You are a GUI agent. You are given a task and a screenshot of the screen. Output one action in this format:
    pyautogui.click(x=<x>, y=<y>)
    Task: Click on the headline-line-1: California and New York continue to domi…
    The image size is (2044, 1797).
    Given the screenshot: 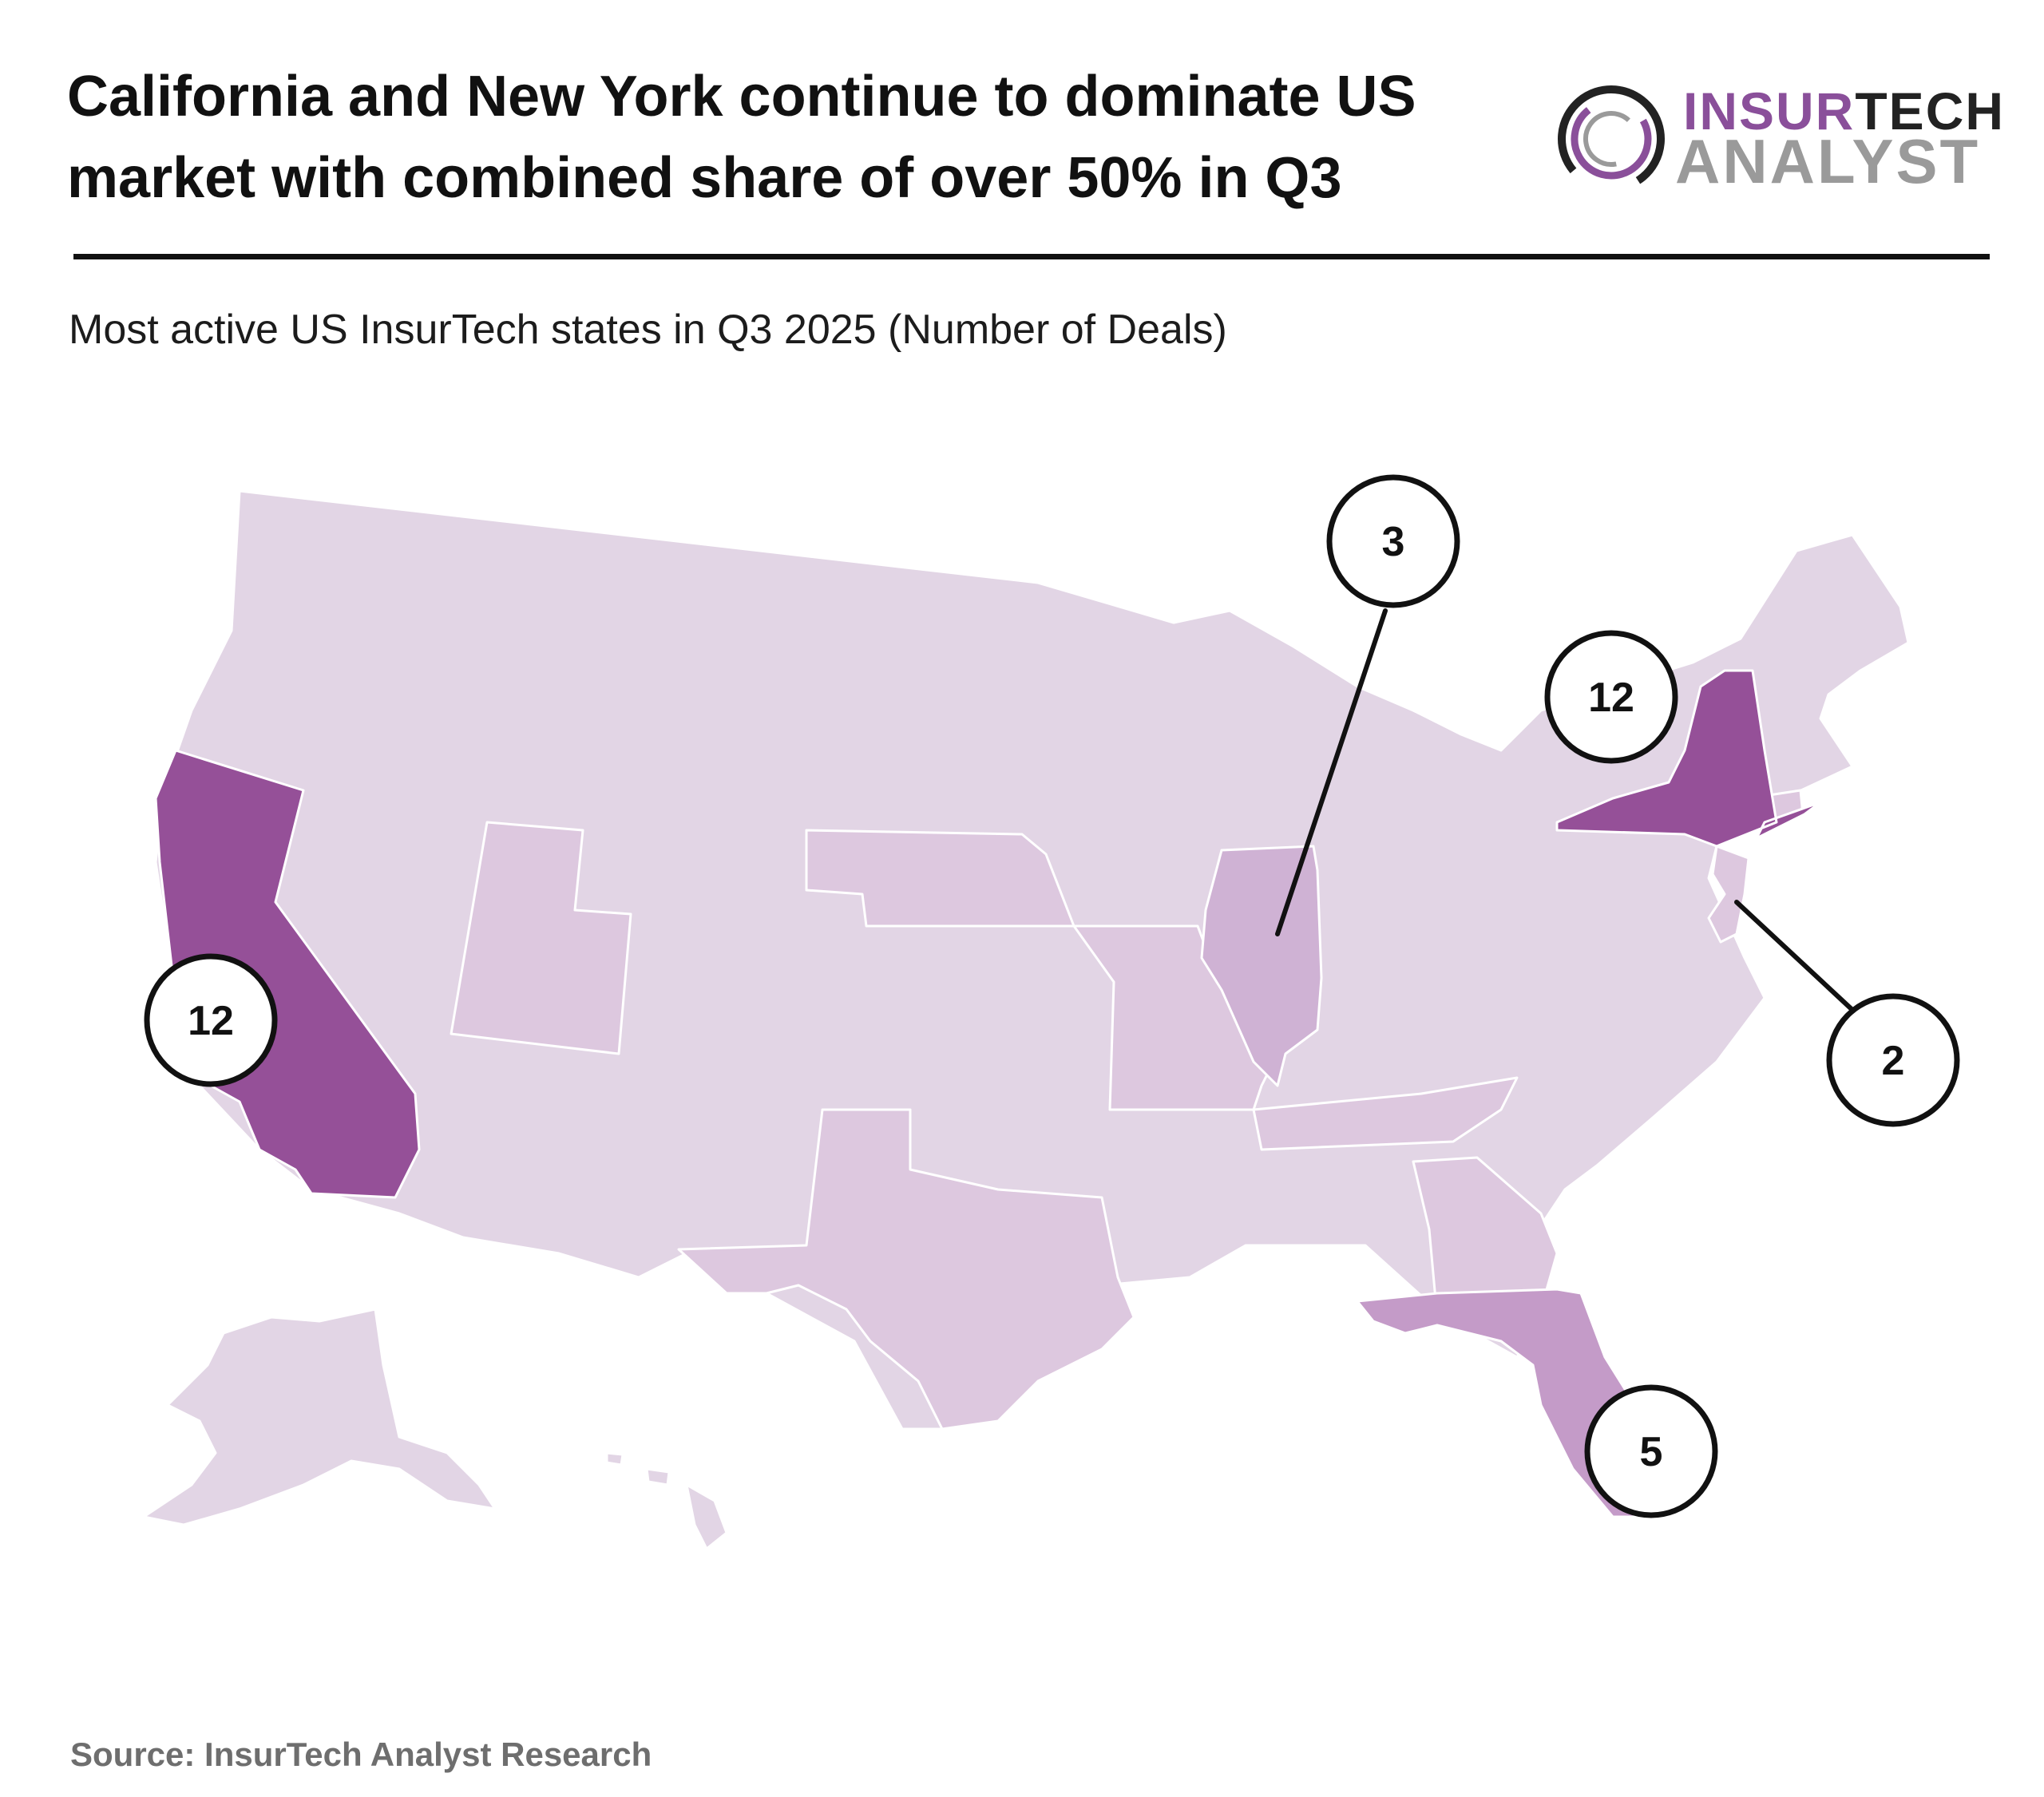 What is the action you would take?
    pyautogui.click(x=741, y=97)
    